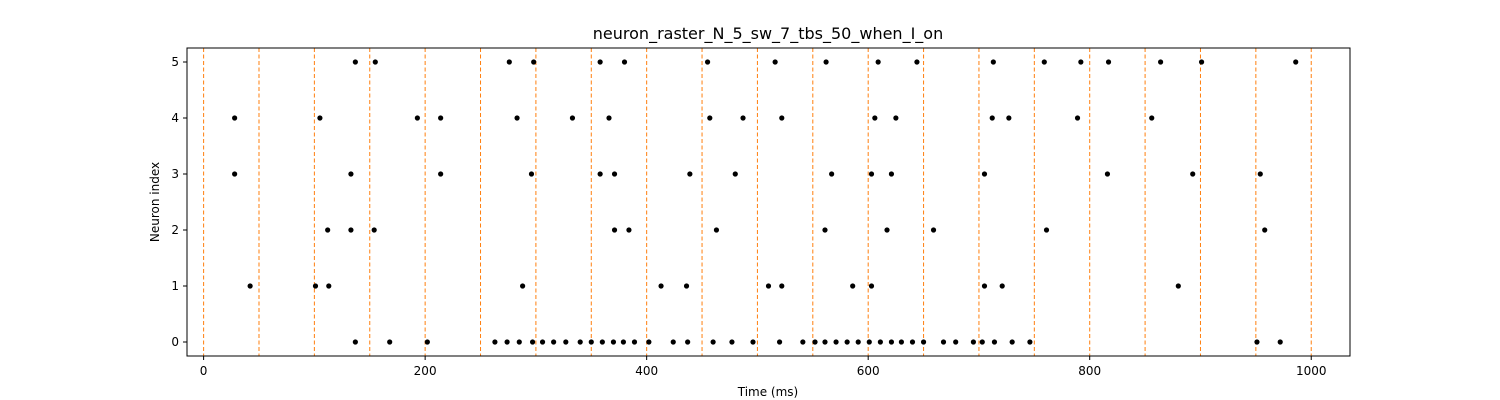  Describe the element at coordinates (175, 342) in the screenshot. I see `y-tick-label: 0` at that location.